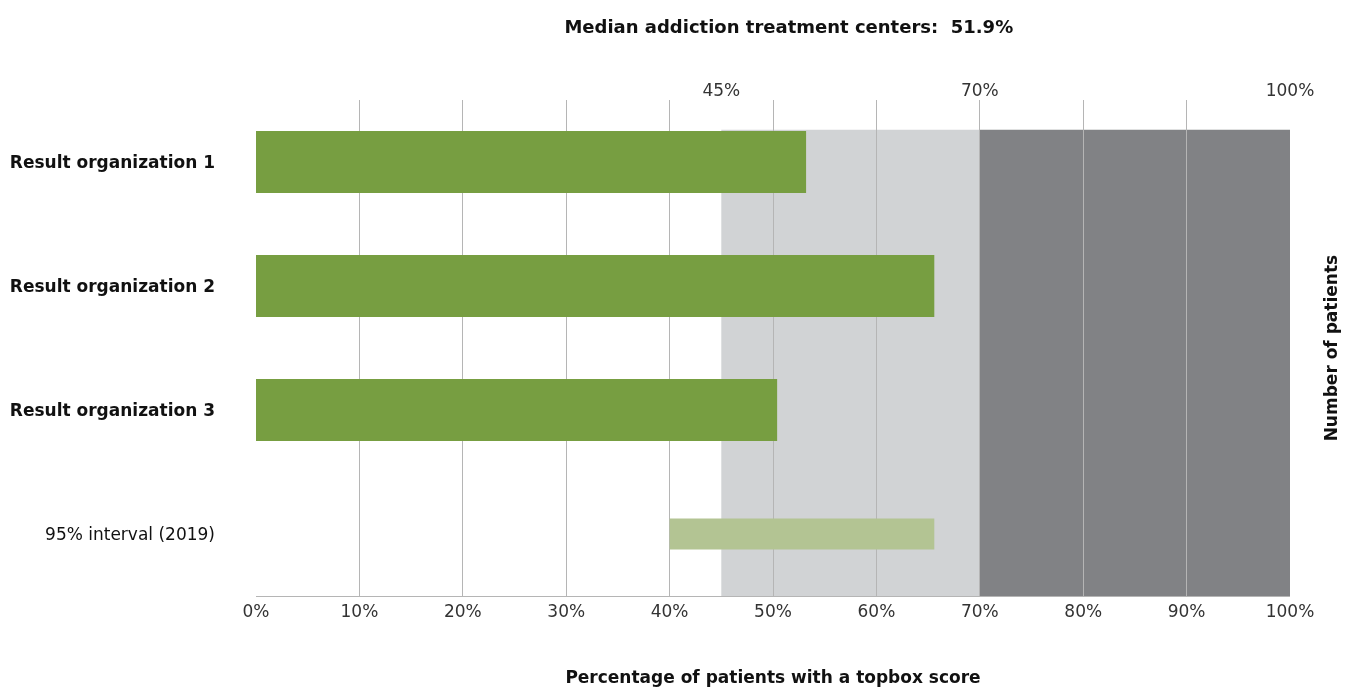  I want to click on x2-tick-label: 70%, so click(979, 89).